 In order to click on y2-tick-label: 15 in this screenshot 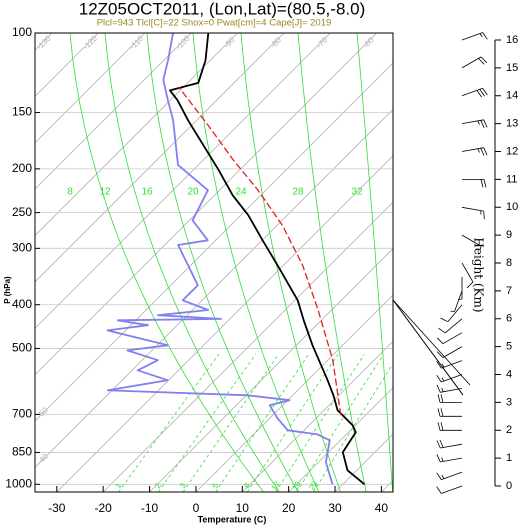, I will do `click(512, 68)`.